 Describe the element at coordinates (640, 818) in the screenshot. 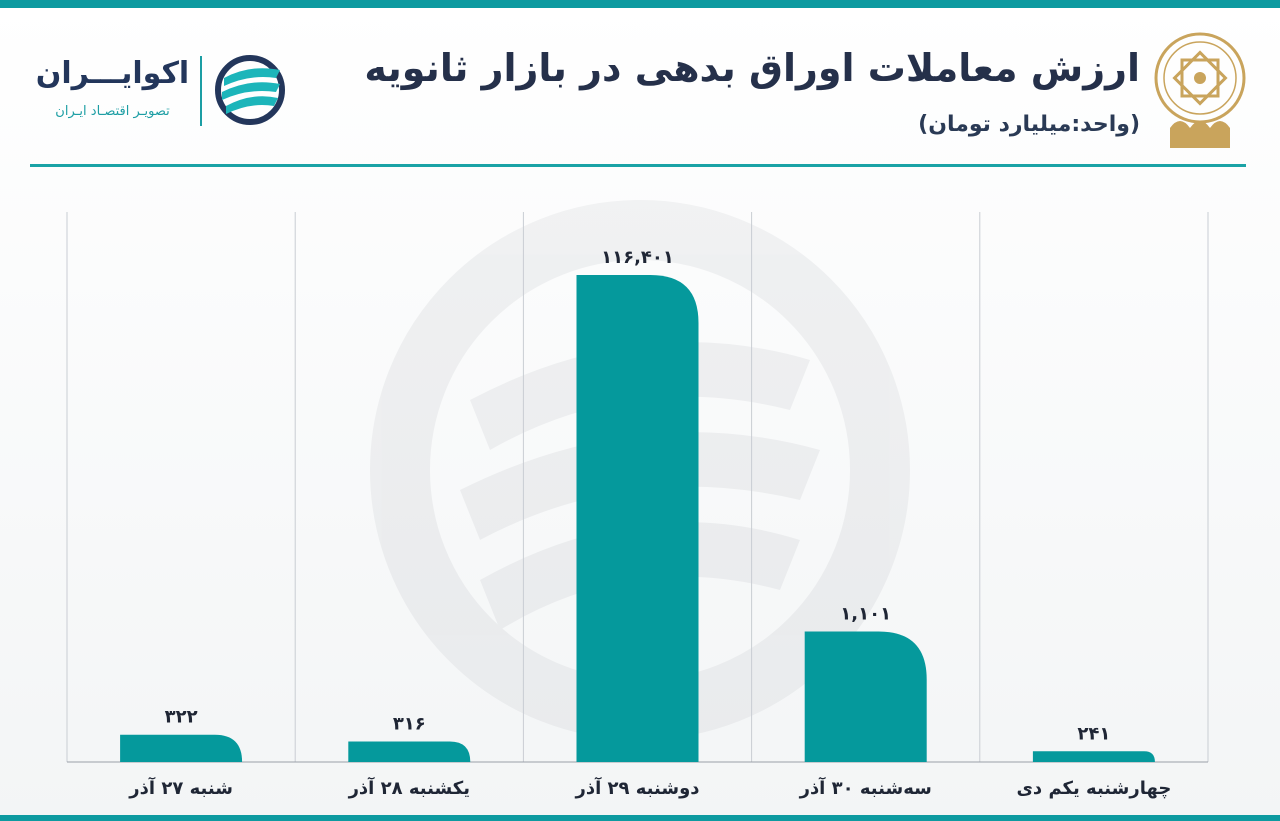

I see `bottom-accent-bar` at that location.